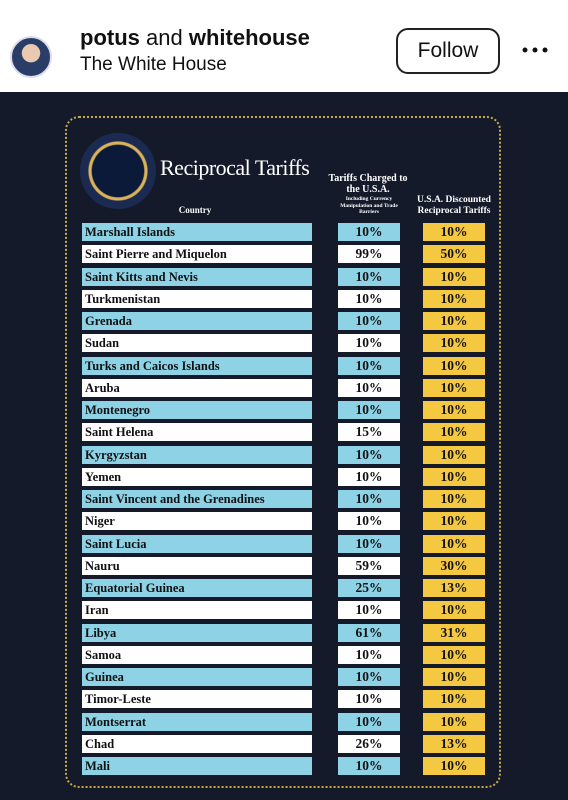 This screenshot has height=800, width=568. What do you see at coordinates (197, 410) in the screenshot?
I see `country-cell: Montenegro` at bounding box center [197, 410].